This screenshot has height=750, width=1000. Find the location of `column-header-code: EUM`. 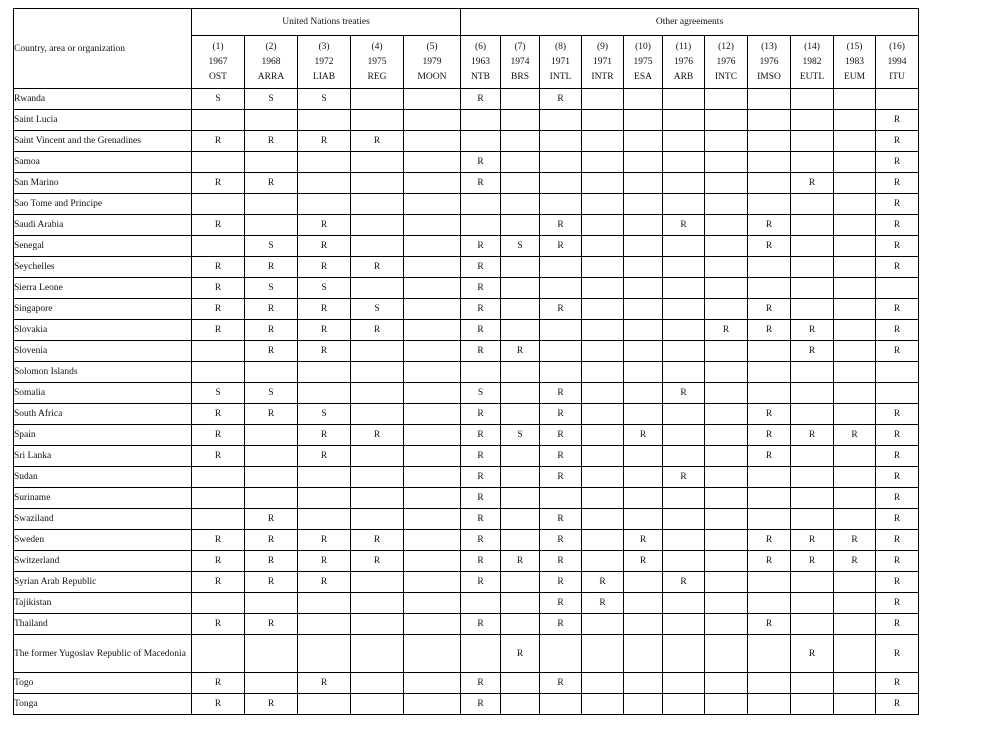

column-header-code: EUM is located at coordinates (854, 76).